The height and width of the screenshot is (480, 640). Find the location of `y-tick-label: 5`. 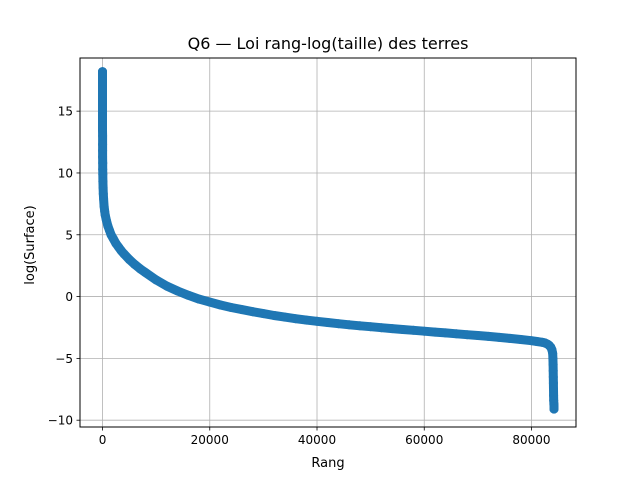

y-tick-label: 5 is located at coordinates (69, 235).